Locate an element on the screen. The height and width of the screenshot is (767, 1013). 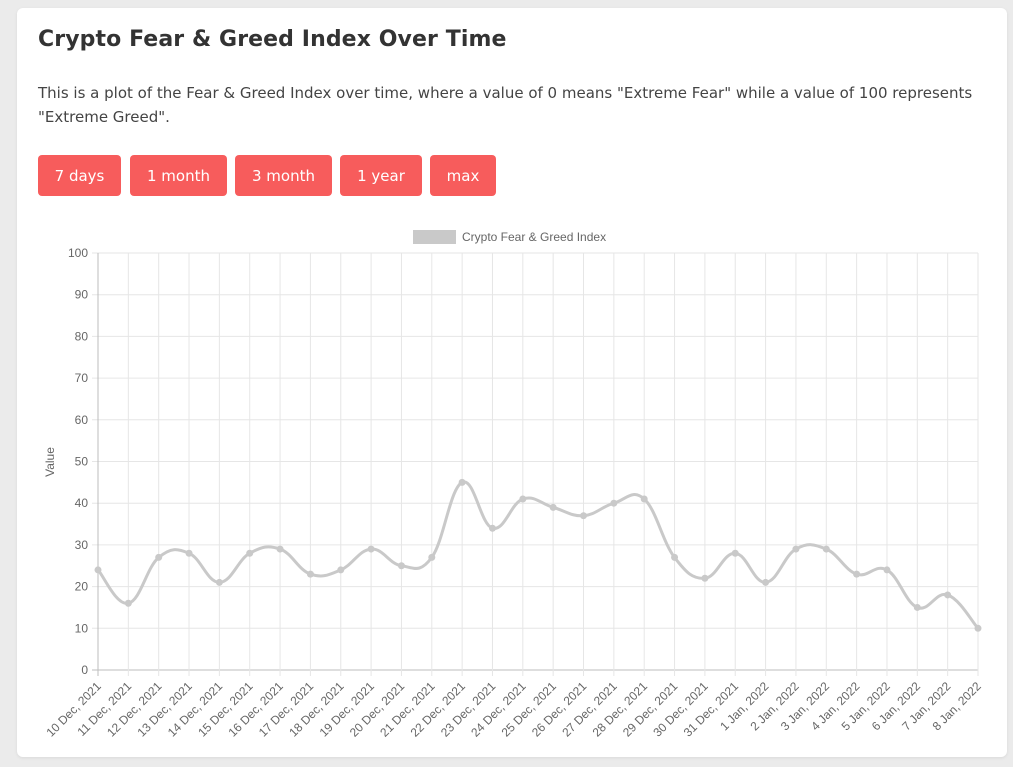
y-tick-label: 30 is located at coordinates (82, 545).